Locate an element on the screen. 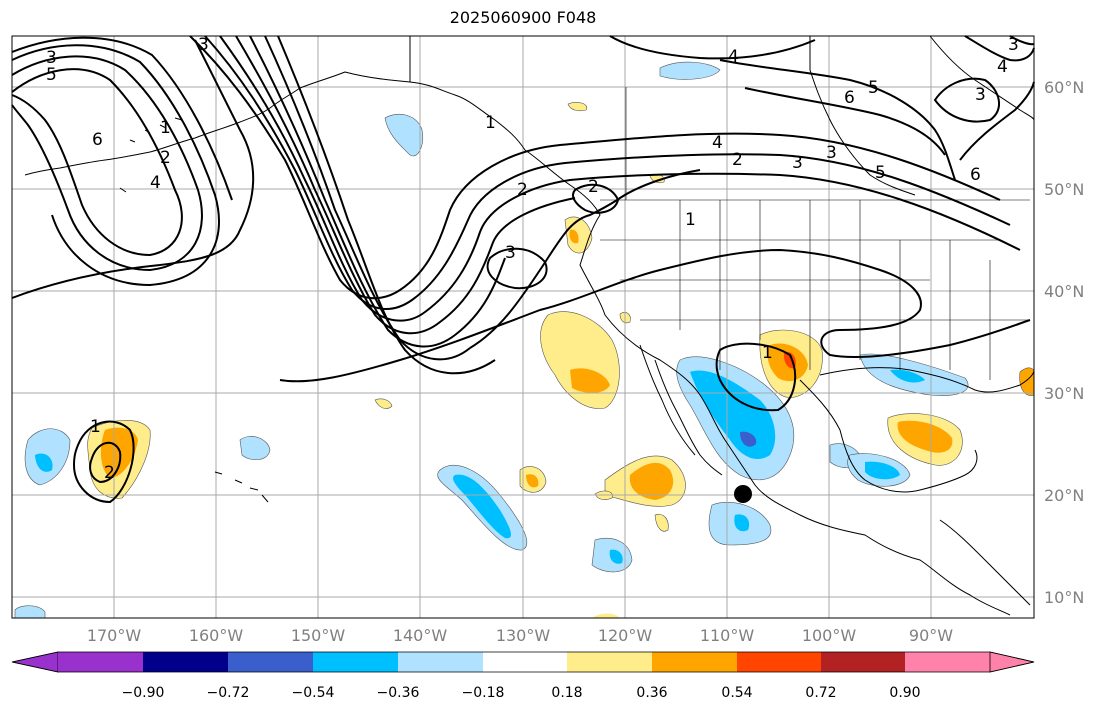 The height and width of the screenshot is (712, 1105). colorbar-tick-label: −0.54 is located at coordinates (313, 693).